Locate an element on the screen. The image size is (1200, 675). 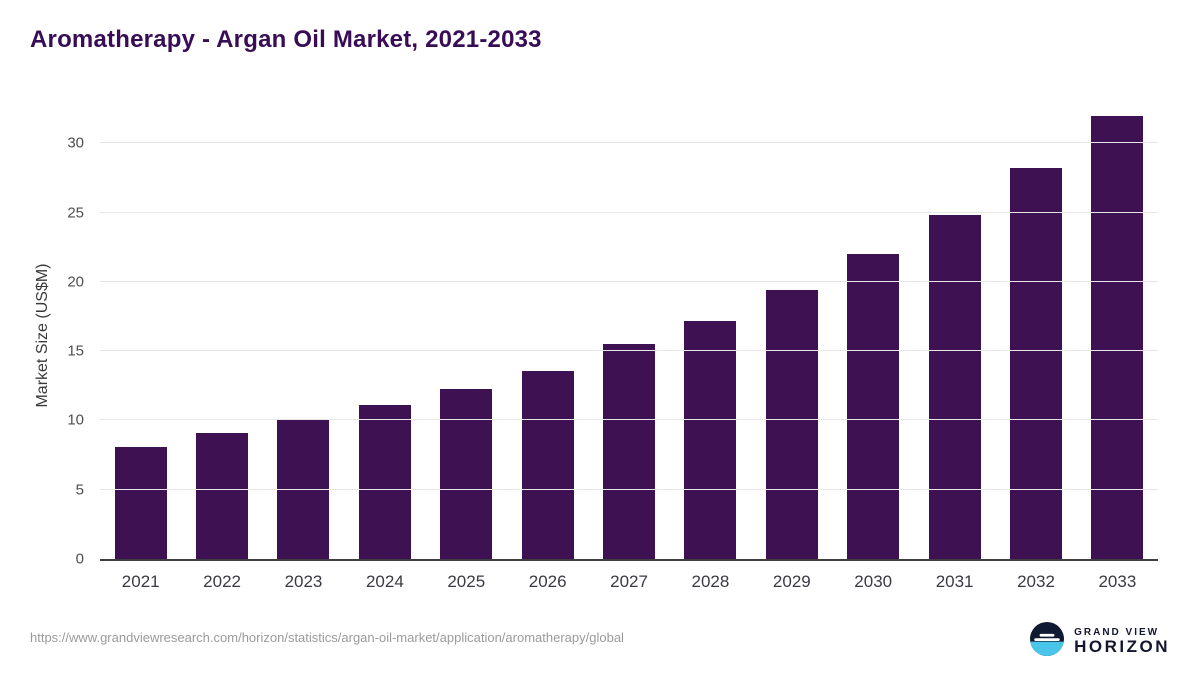
x-tick-label: 2024 is located at coordinates (384, 581).